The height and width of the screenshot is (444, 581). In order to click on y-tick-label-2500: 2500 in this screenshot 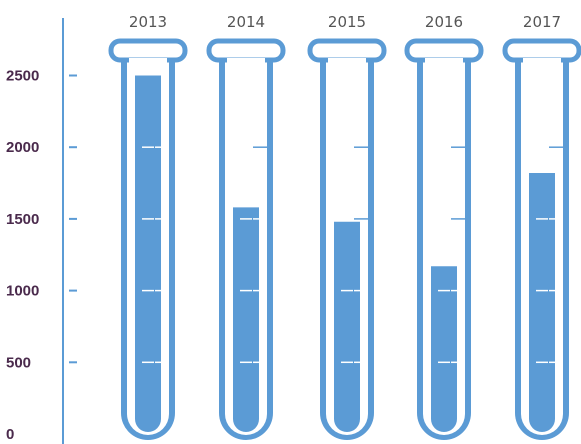, I will do `click(22, 76)`.